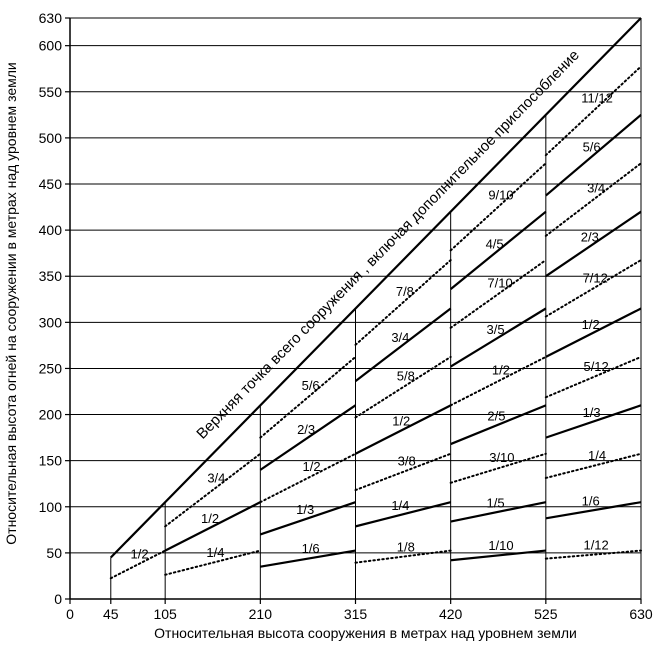 This screenshot has height=646, width=659. What do you see at coordinates (496, 415) in the screenshot?
I see `fraction-label-2-5-seg-4: 2/5` at bounding box center [496, 415].